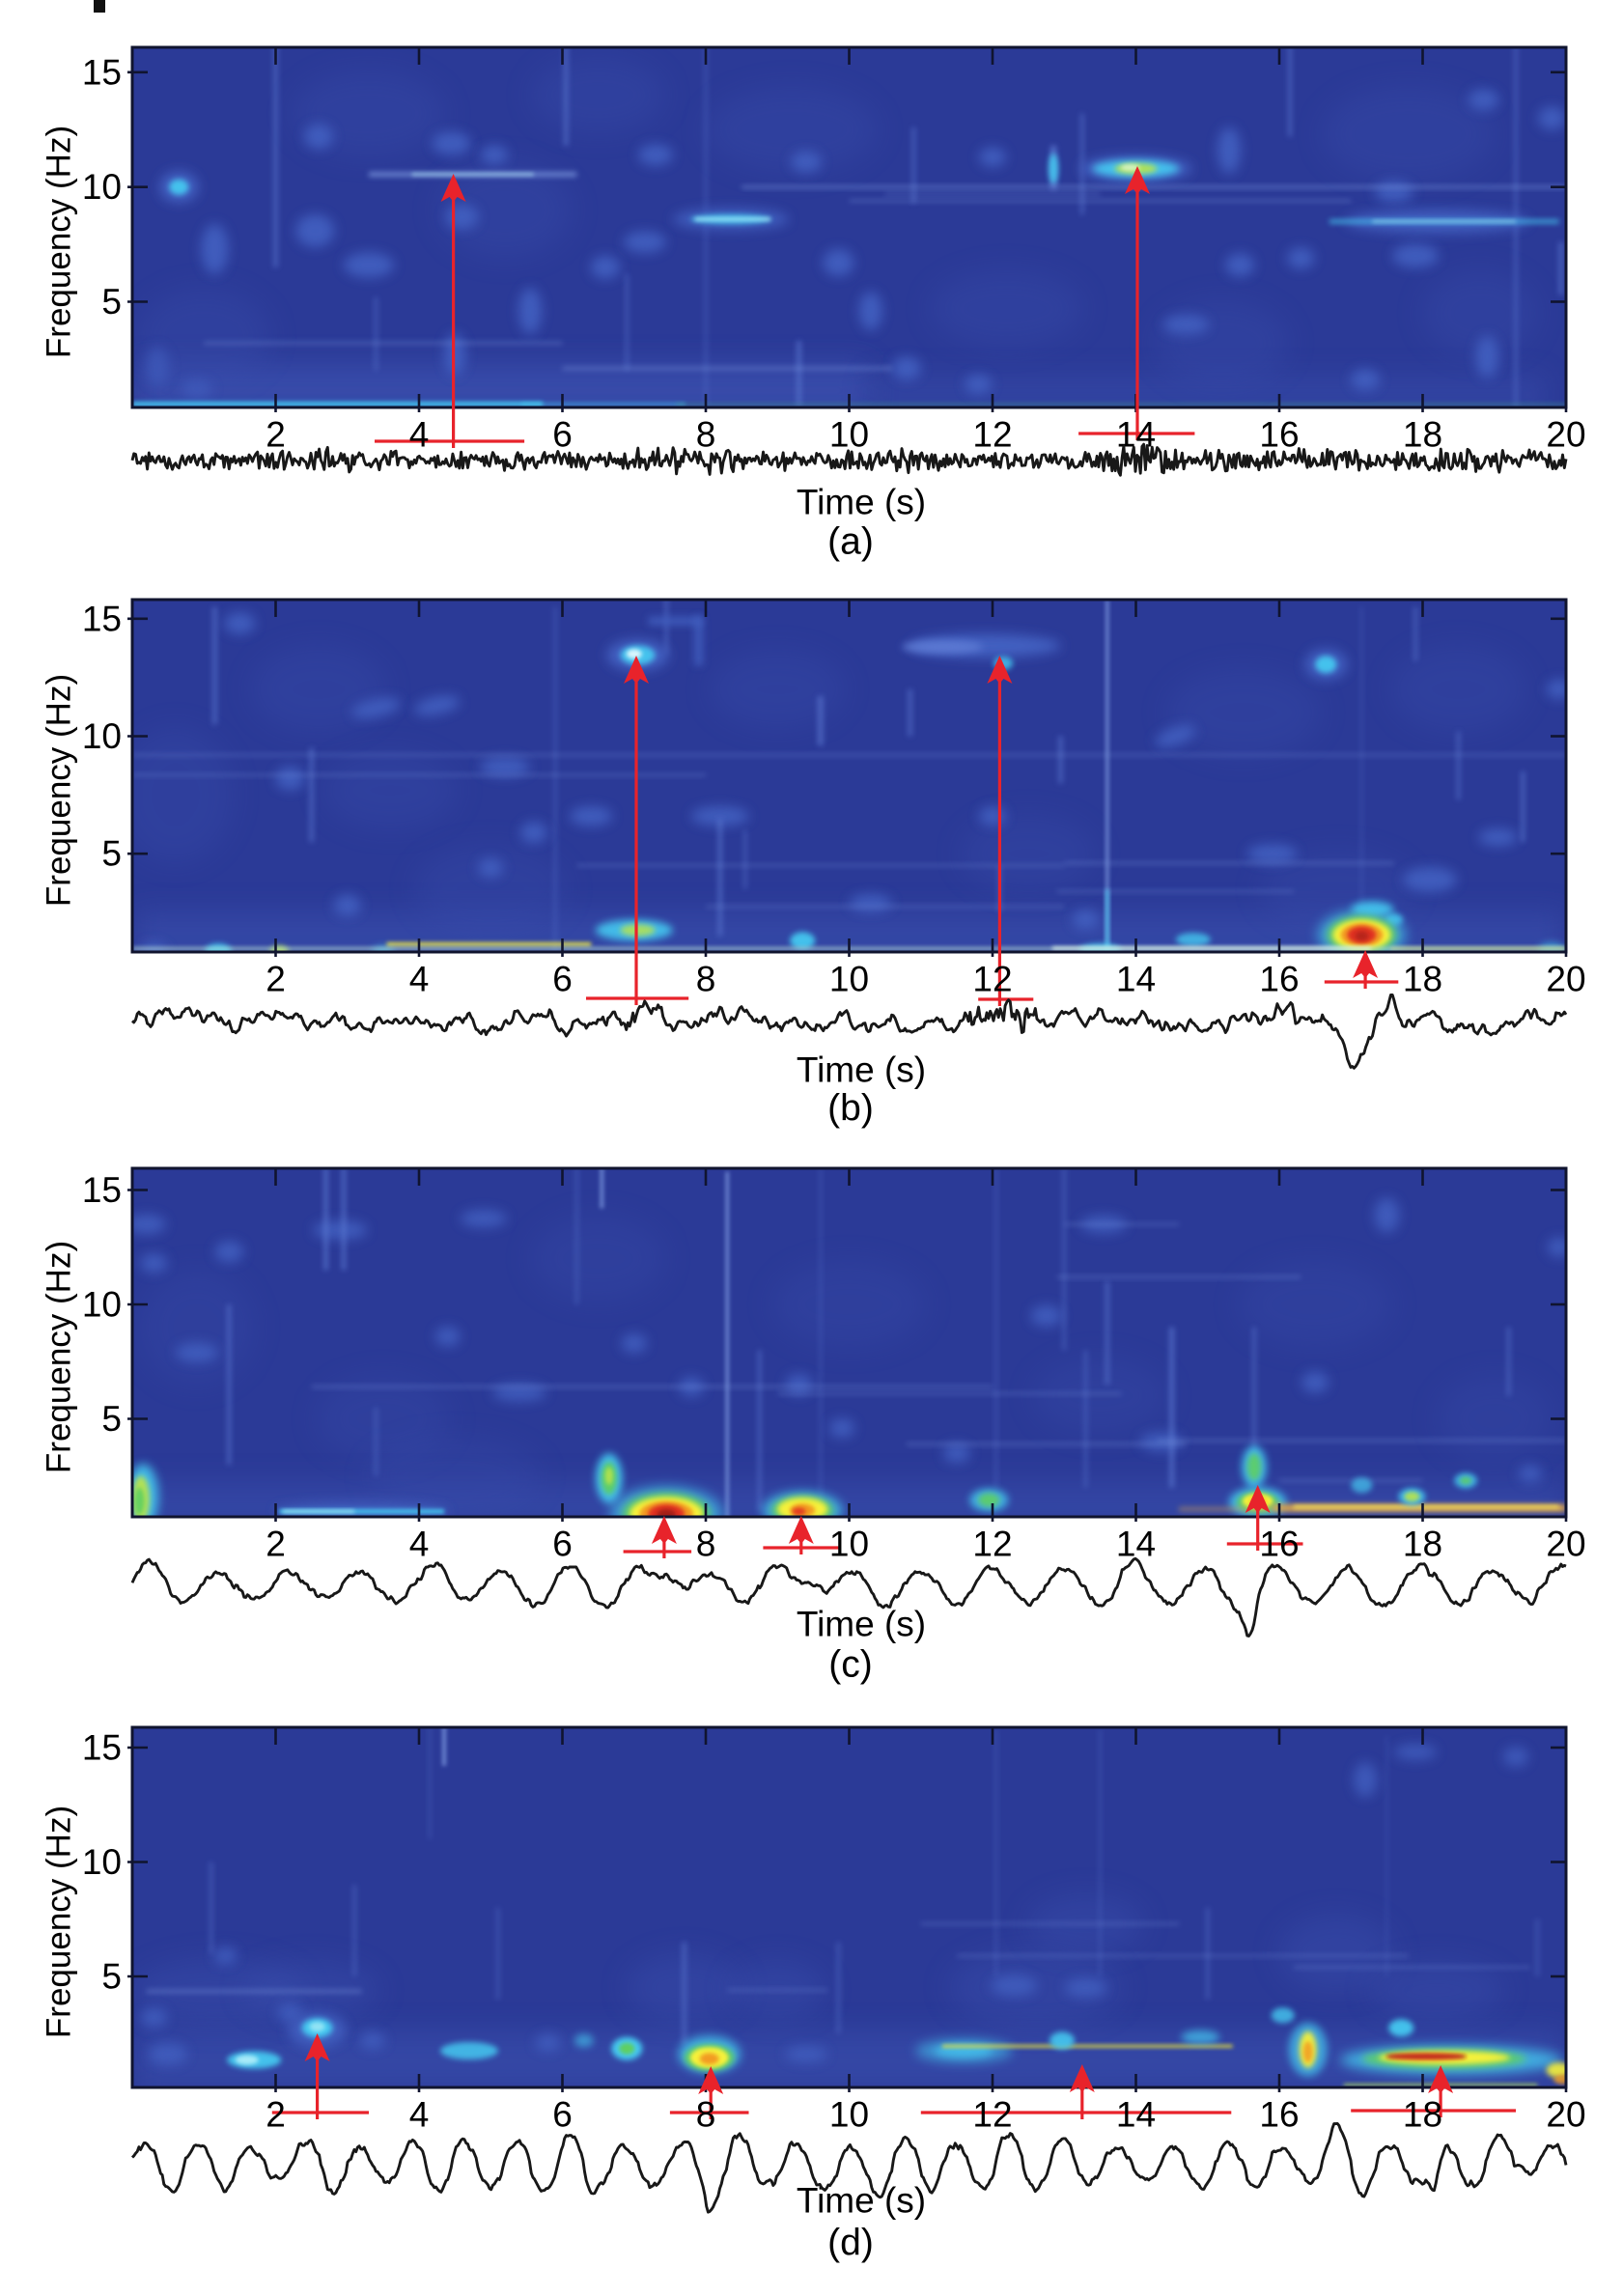  I want to click on svg-text: (a), so click(850, 542).